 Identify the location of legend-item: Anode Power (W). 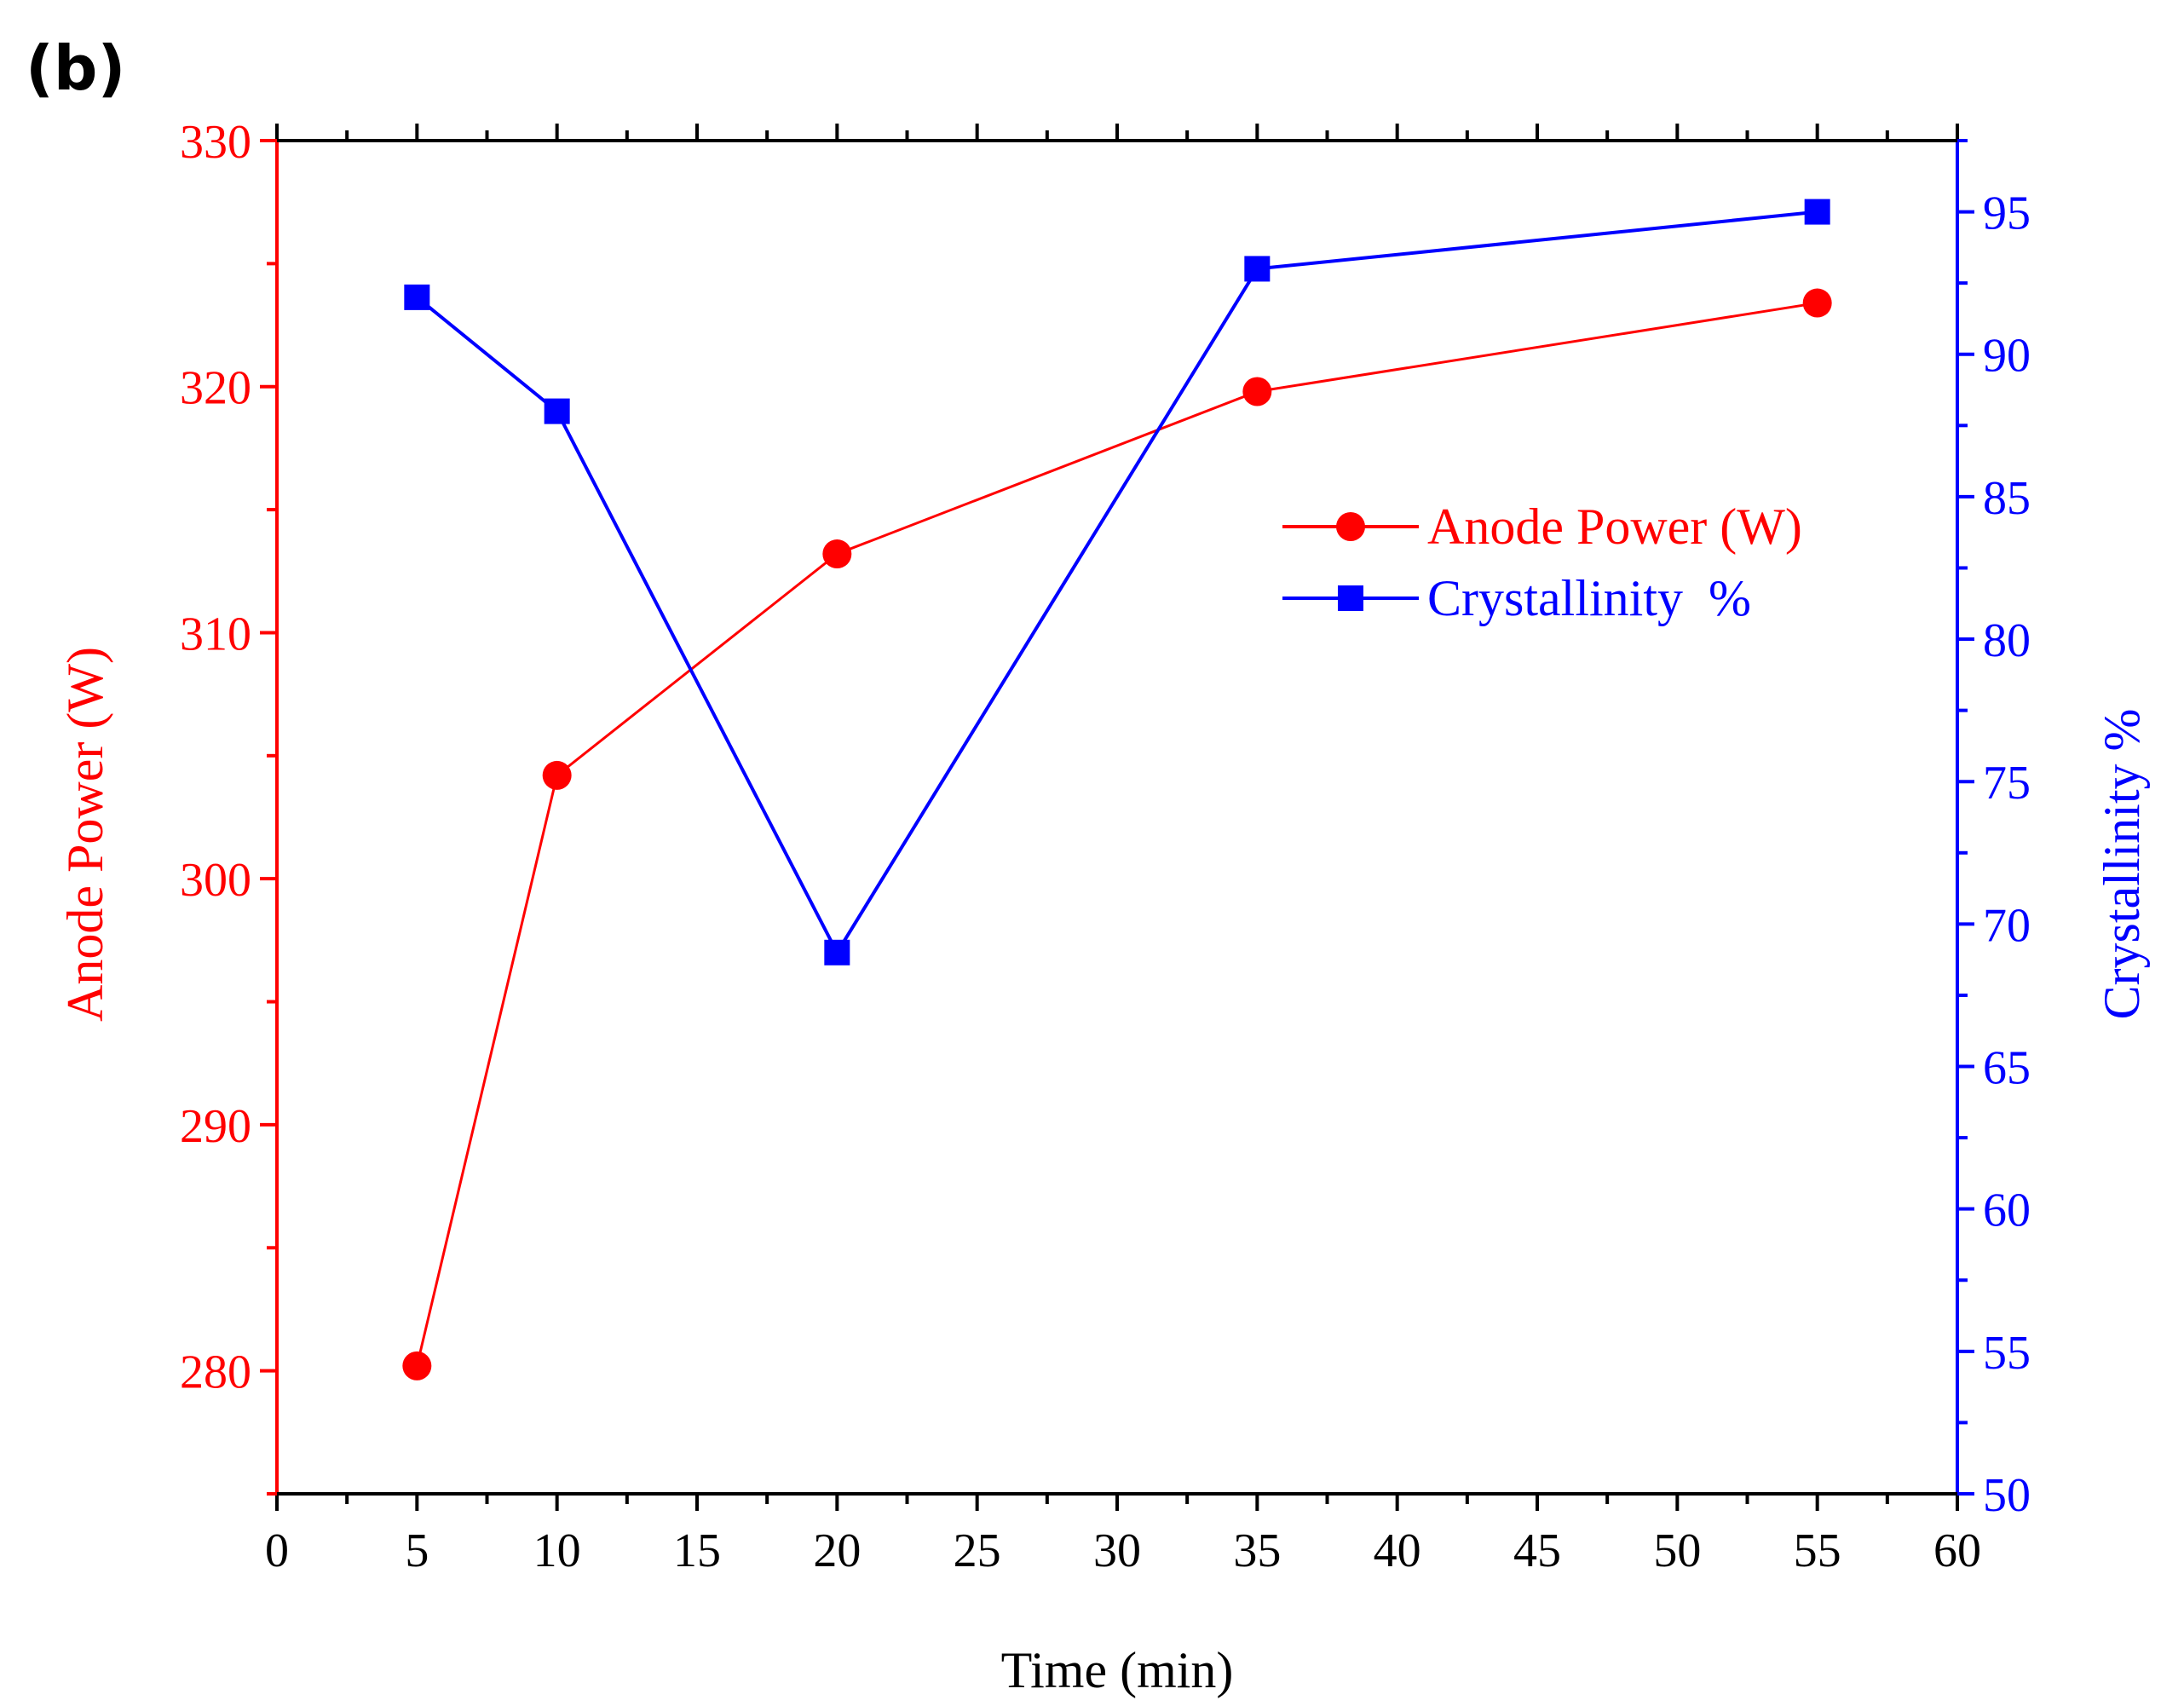
(1542, 527).